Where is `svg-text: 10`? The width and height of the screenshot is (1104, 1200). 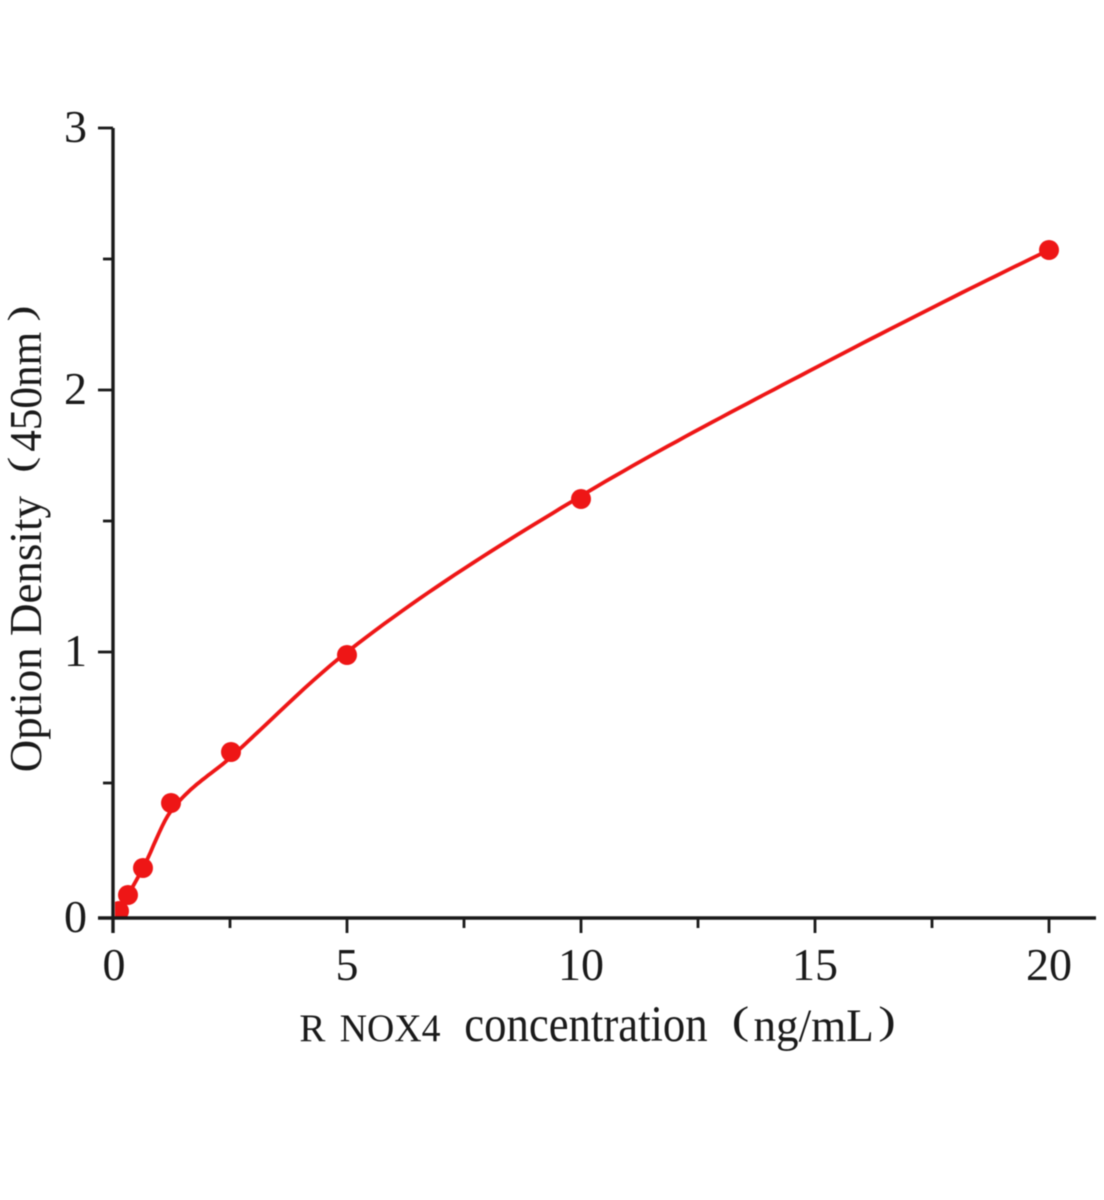
svg-text: 10 is located at coordinates (581, 964).